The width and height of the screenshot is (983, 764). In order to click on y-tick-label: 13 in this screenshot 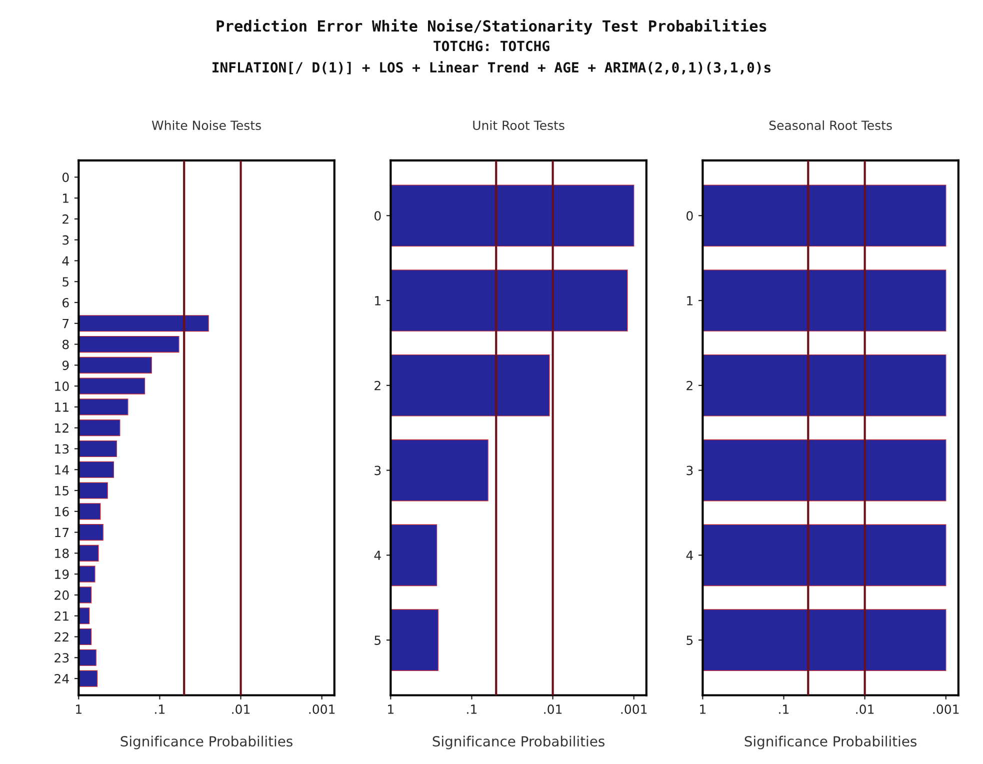, I will do `click(62, 449)`.